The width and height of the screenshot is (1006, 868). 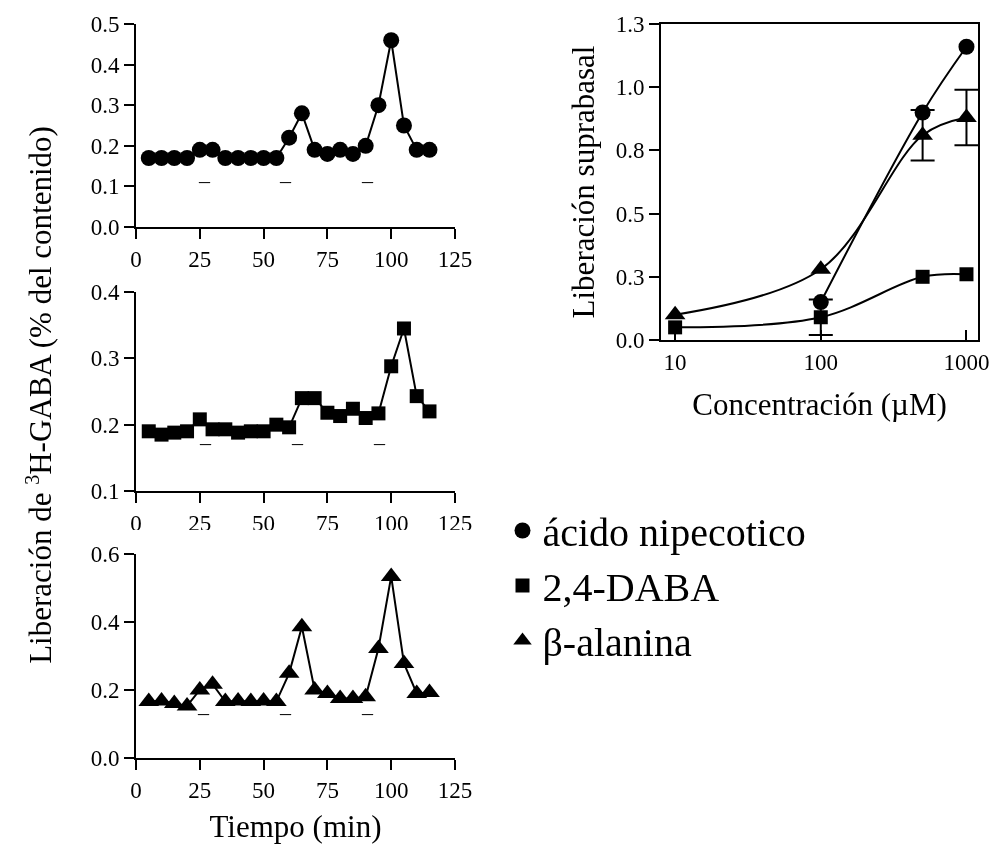 I want to click on x-axis-title: Tiempo (min), so click(x=295, y=827).